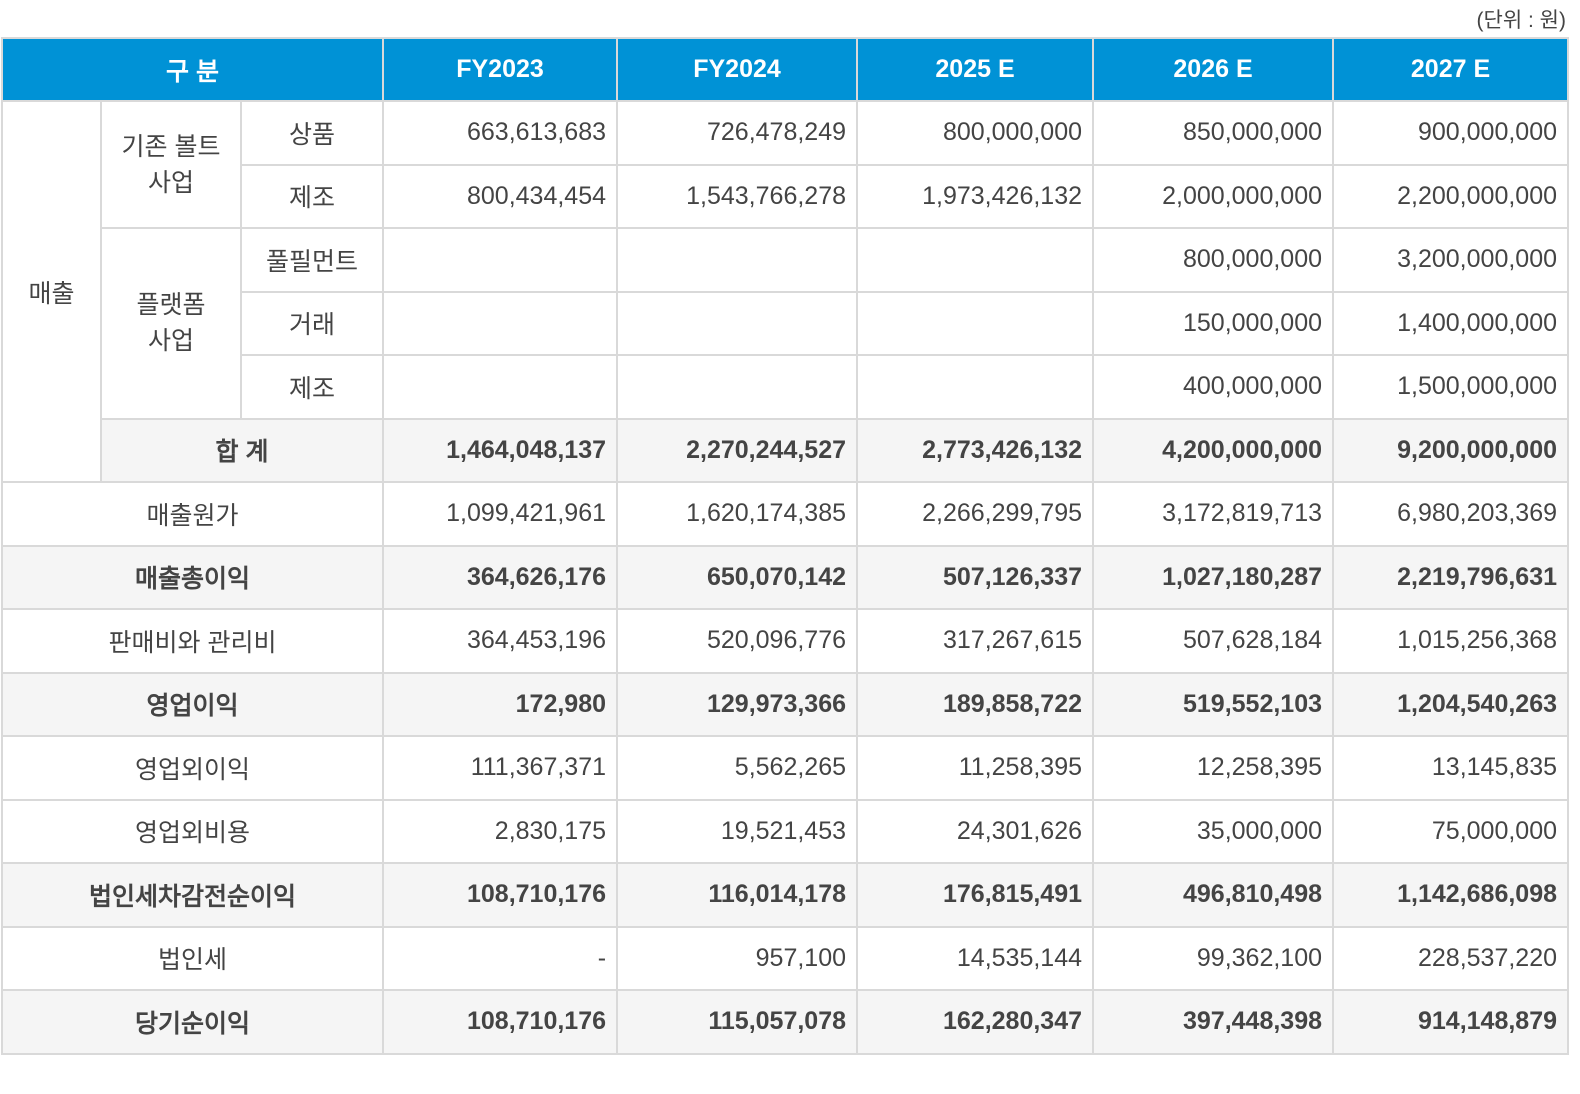 The height and width of the screenshot is (1094, 1580). I want to click on header-year: FY2023, so click(500, 69).